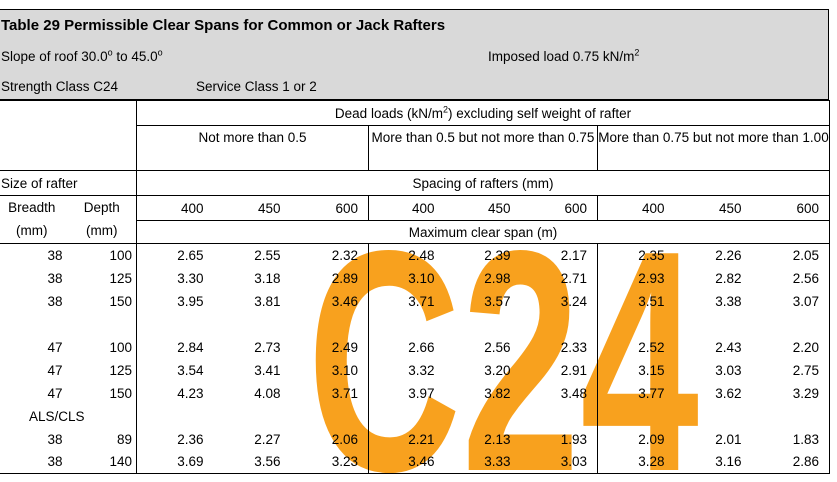  I want to click on service-class-text: Service Class 1 or 2, so click(256, 86).